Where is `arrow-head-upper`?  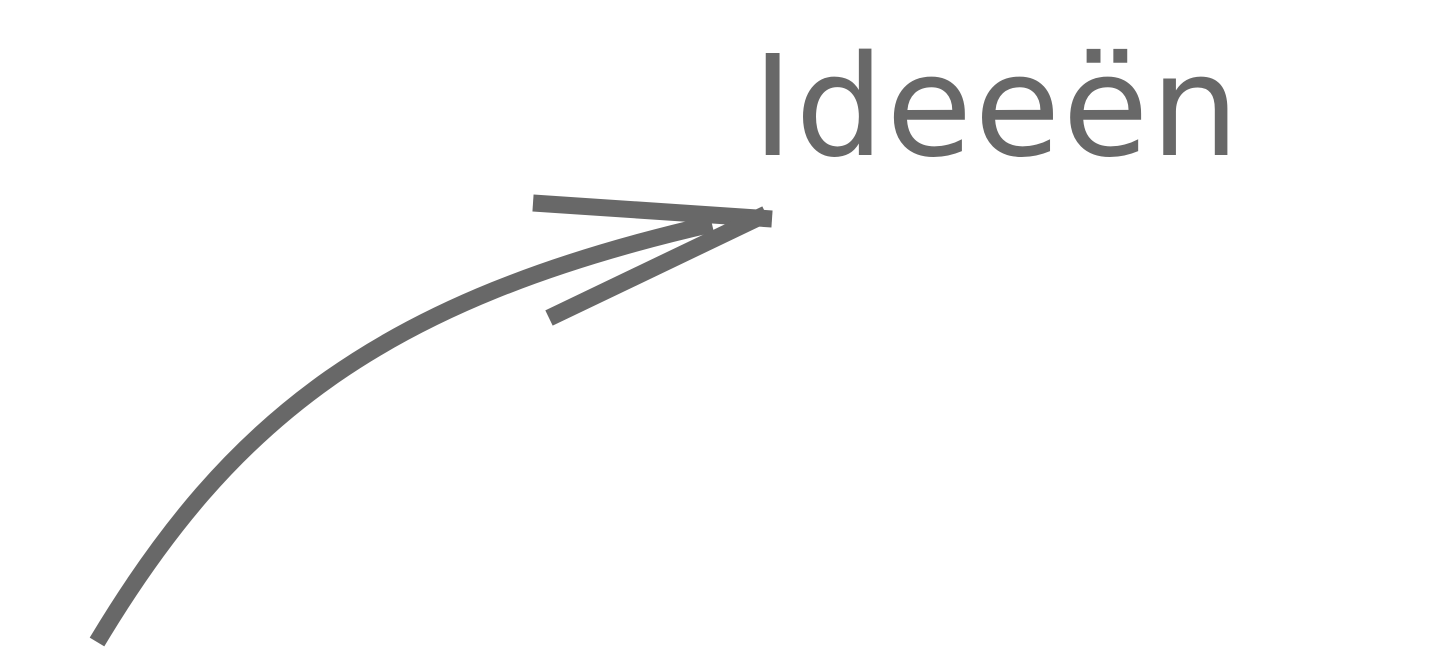
arrow-head-upper is located at coordinates (652, 211).